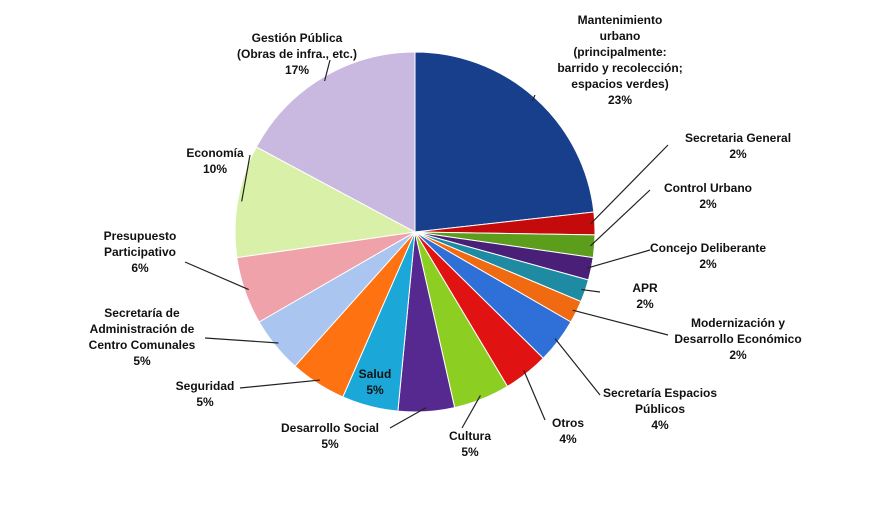 The image size is (880, 512). What do you see at coordinates (644, 296) in the screenshot?
I see `slice-label: APR 2%` at bounding box center [644, 296].